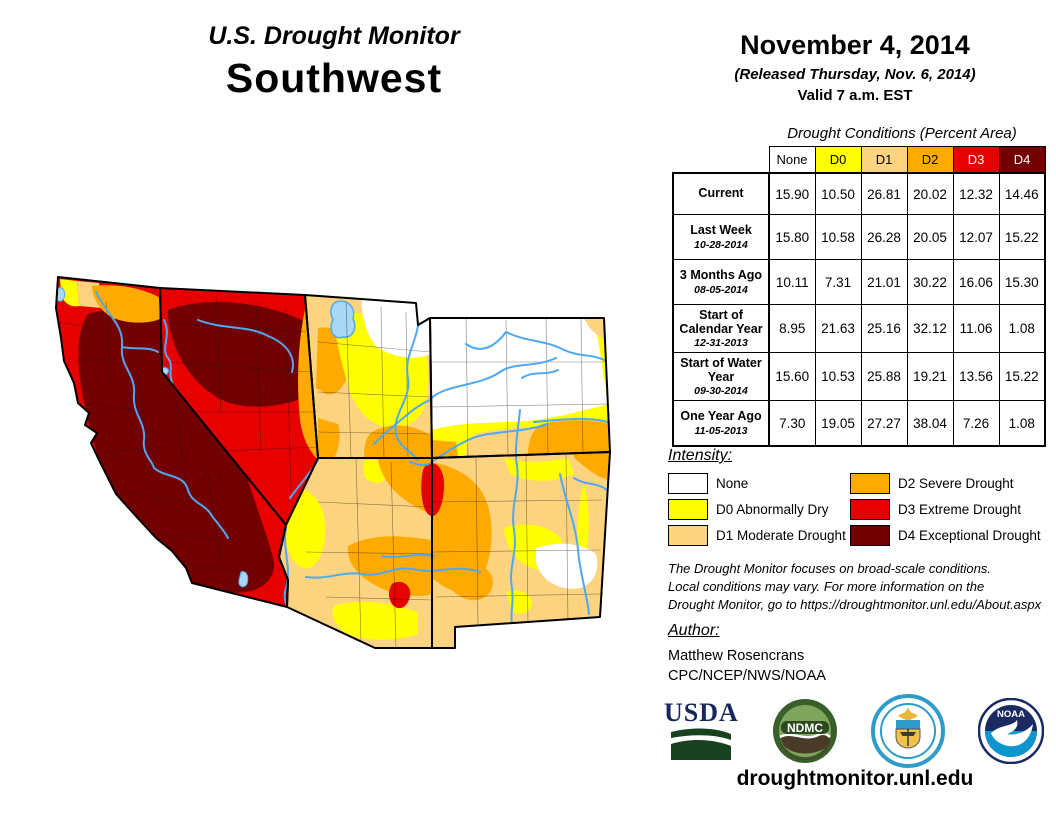  Describe the element at coordinates (838, 376) in the screenshot. I see `cell-value: 10.53` at that location.